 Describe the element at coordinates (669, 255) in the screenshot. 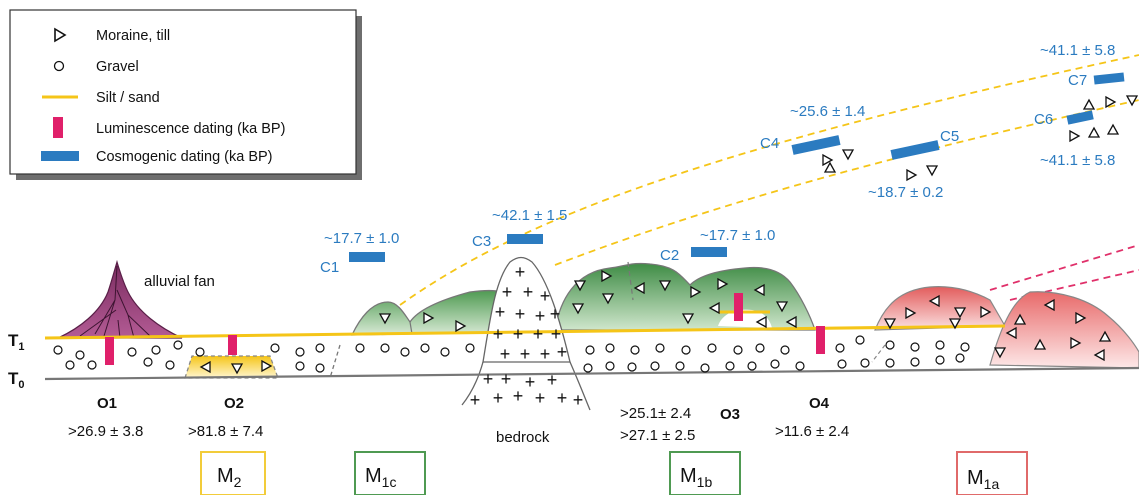

I see `c2-id: C2` at that location.